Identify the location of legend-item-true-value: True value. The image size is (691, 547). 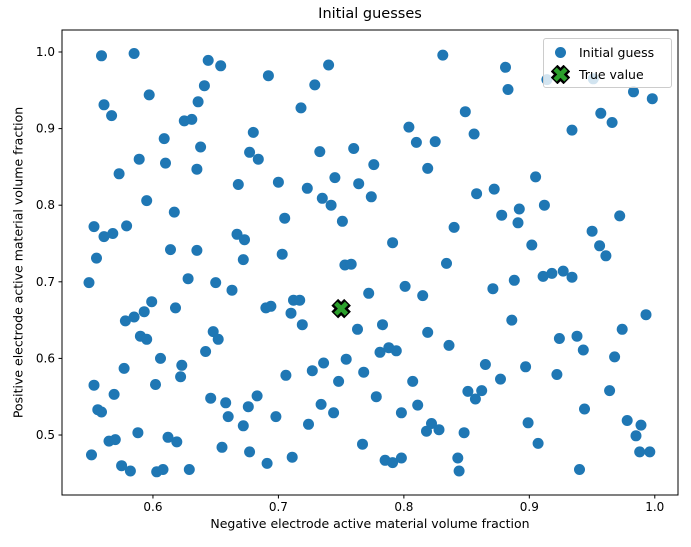
(608, 74).